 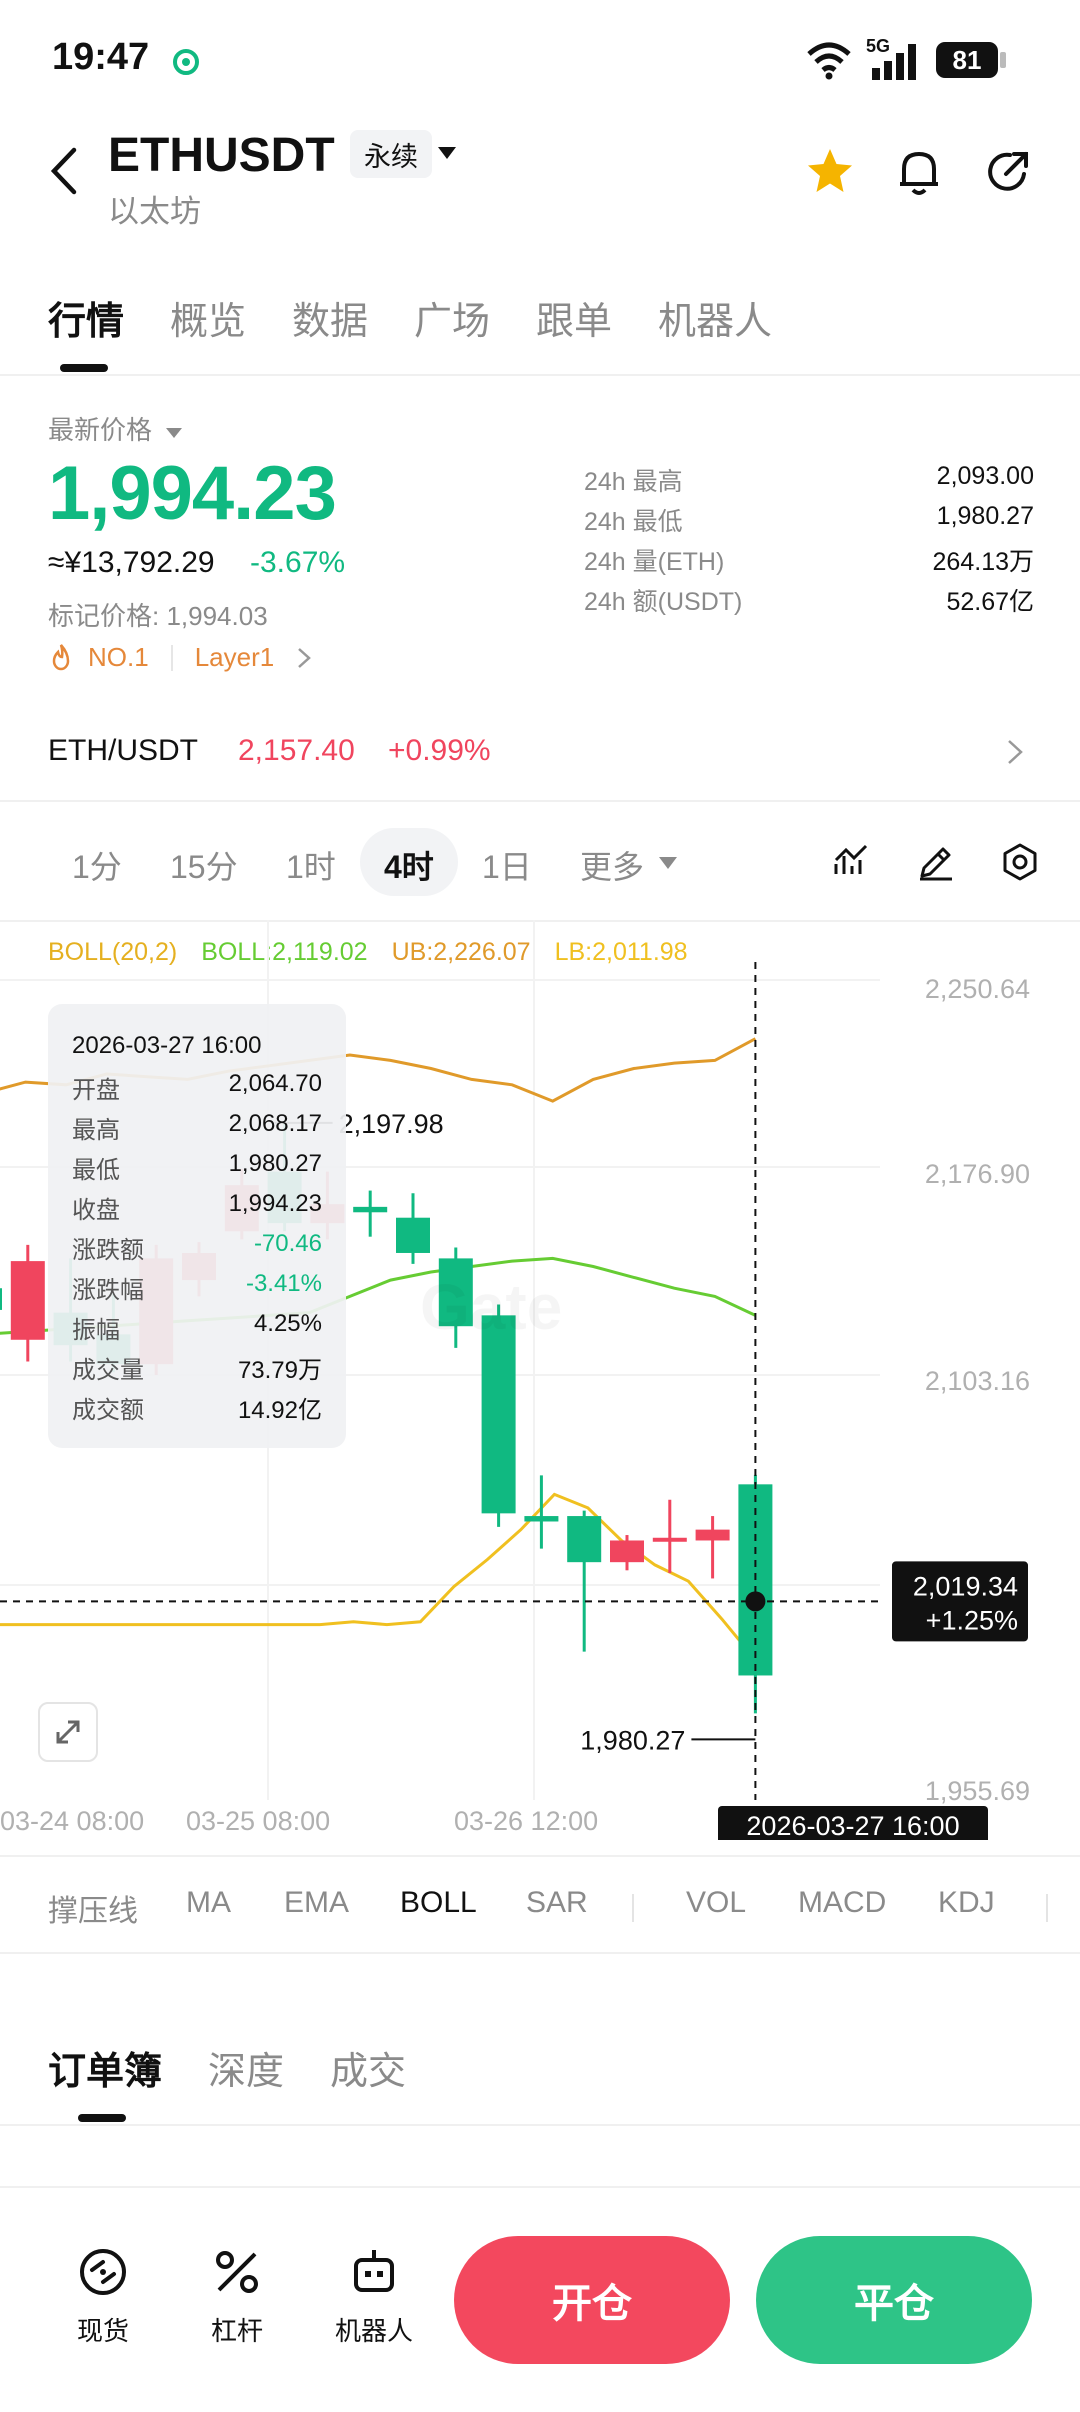 I want to click on chevron-down-icon, so click(x=447, y=155).